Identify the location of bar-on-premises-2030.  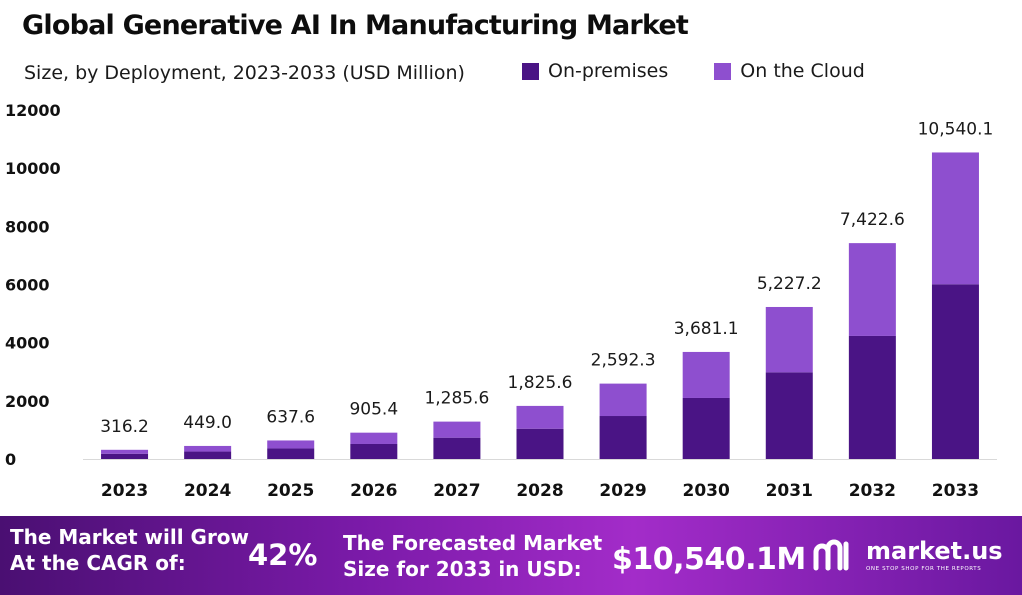
(706, 428).